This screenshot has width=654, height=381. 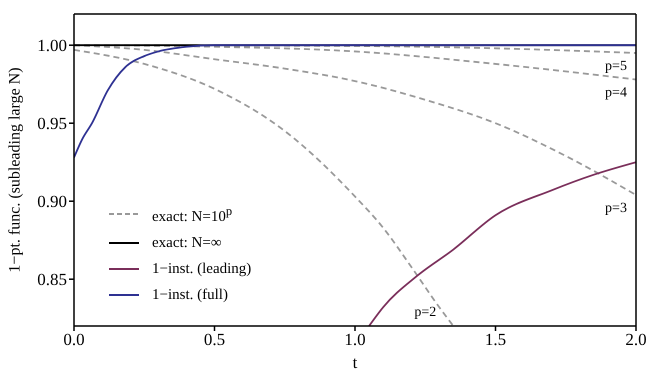 What do you see at coordinates (190, 295) in the screenshot?
I see `legend-label: 1−inst. (full)` at bounding box center [190, 295].